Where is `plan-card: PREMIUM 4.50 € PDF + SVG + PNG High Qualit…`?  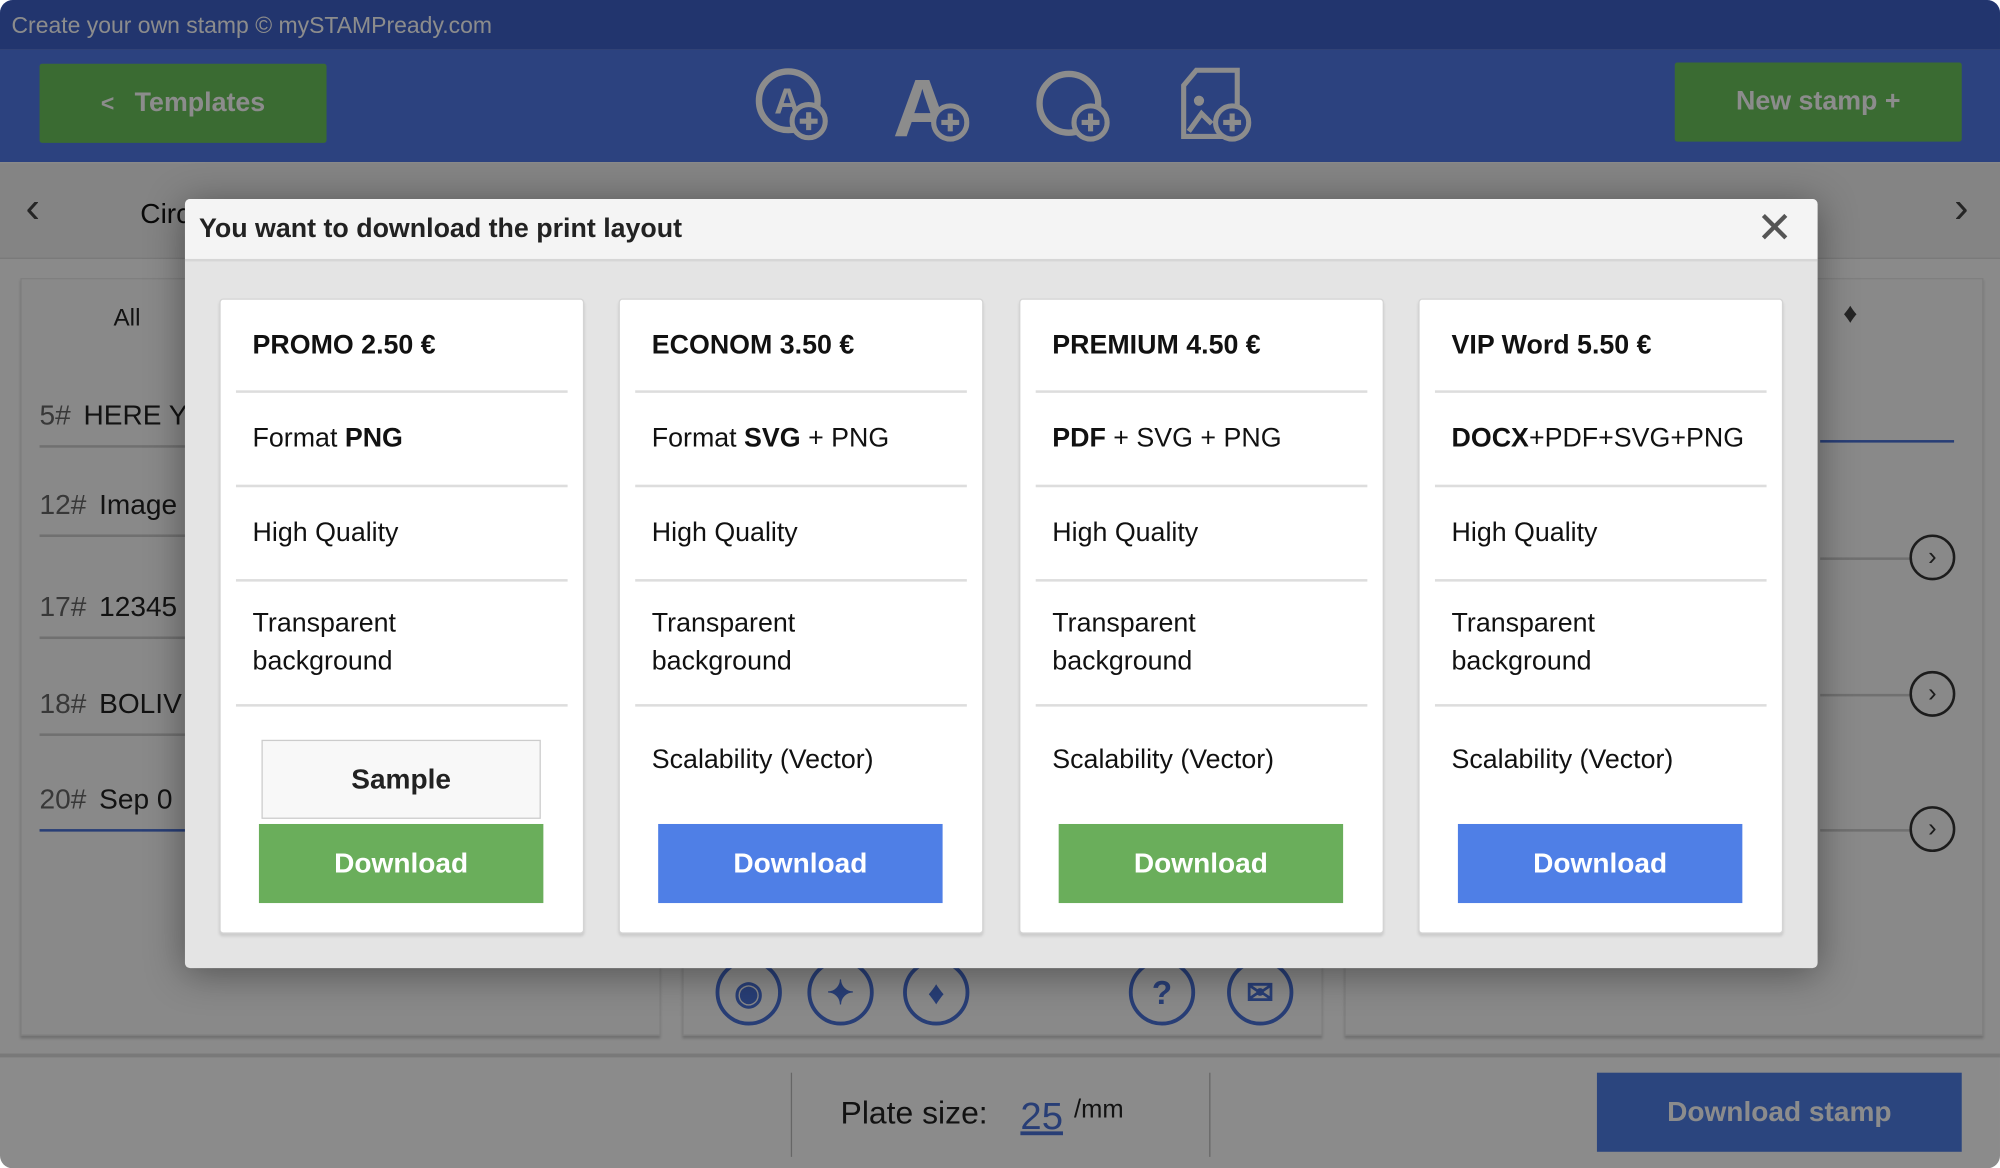 plan-card: PREMIUM 4.50 € PDF + SVG + PNG High Qualit… is located at coordinates (1201, 616).